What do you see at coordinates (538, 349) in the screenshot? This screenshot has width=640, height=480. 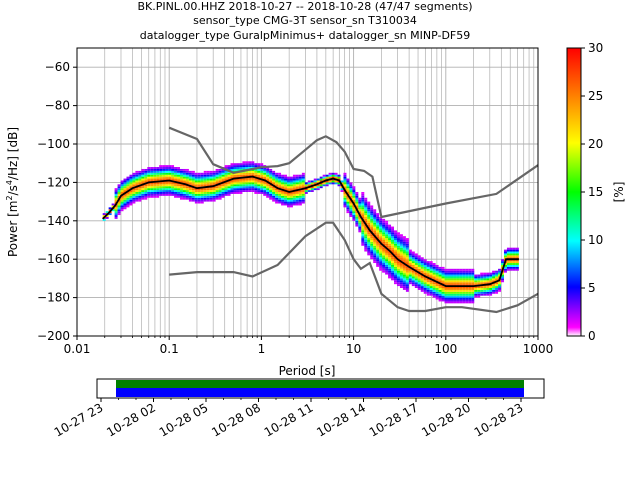 I see `x-tick-label: 1000` at bounding box center [538, 349].